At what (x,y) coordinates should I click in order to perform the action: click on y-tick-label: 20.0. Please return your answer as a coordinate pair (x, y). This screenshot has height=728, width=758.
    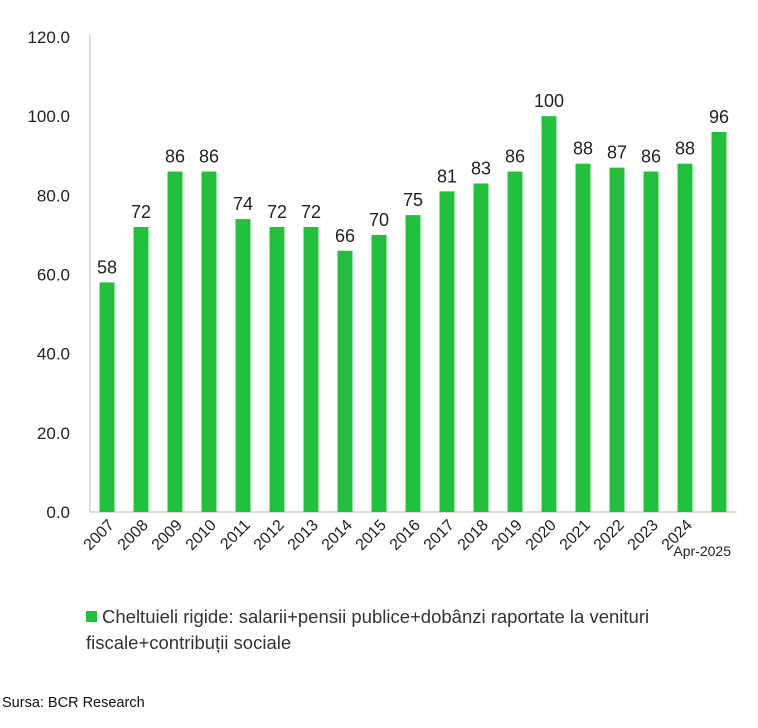
    Looking at the image, I should click on (53, 433).